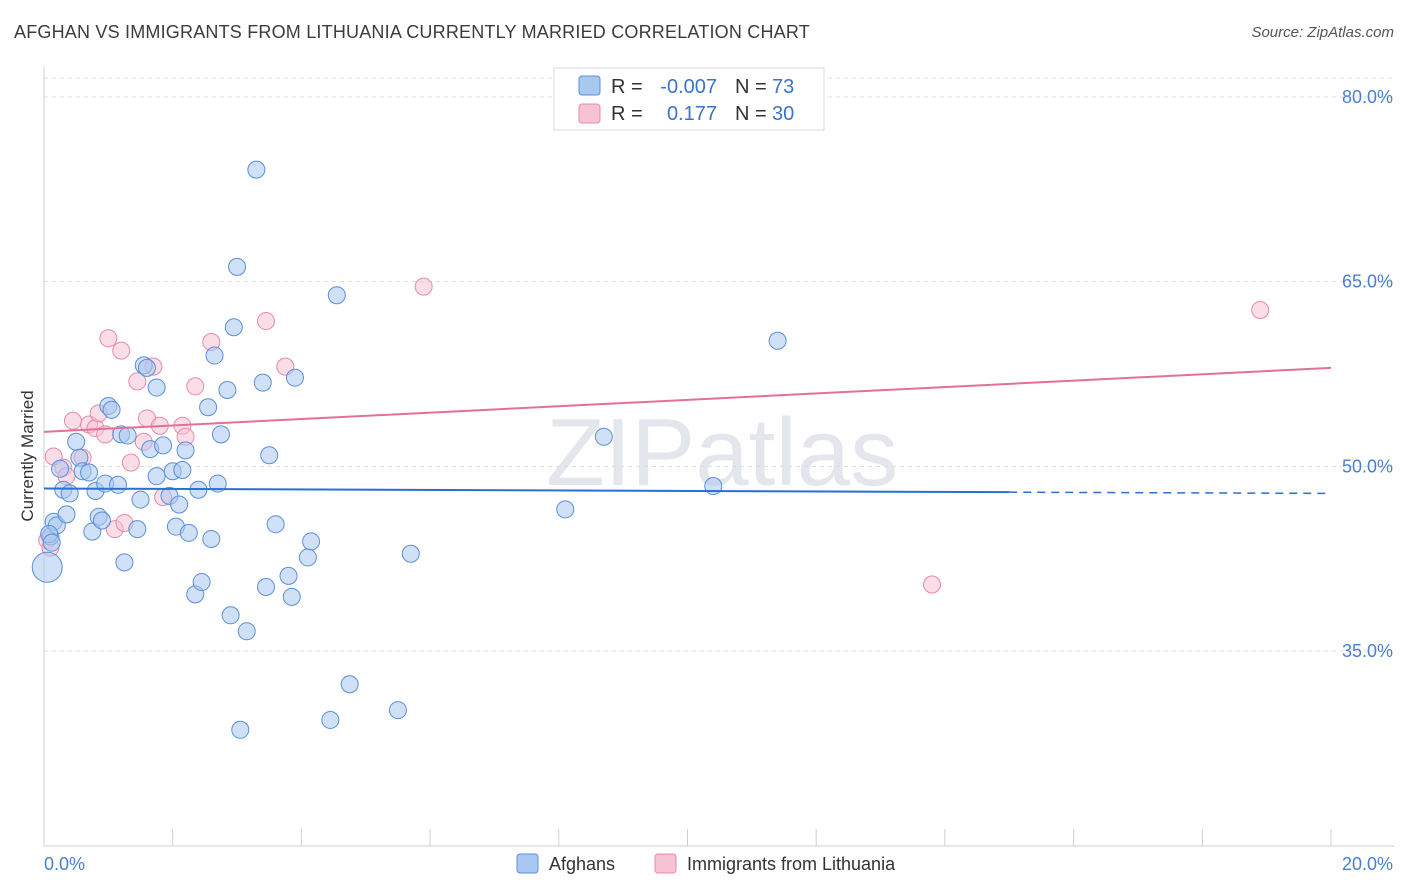 The image size is (1406, 892). What do you see at coordinates (783, 87) in the screenshot?
I see `n-value-afghans: 73` at bounding box center [783, 87].